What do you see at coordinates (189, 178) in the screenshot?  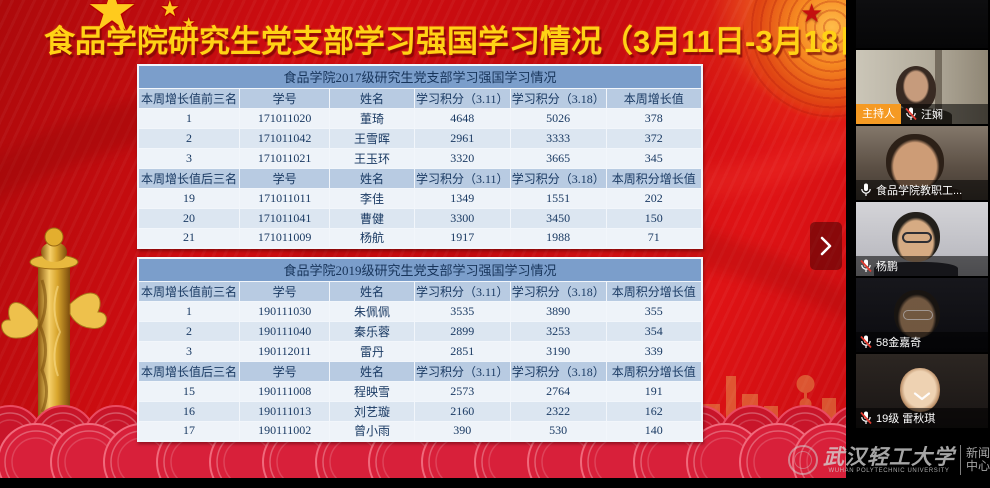 I see `column-header: 本周增长值后三名` at bounding box center [189, 178].